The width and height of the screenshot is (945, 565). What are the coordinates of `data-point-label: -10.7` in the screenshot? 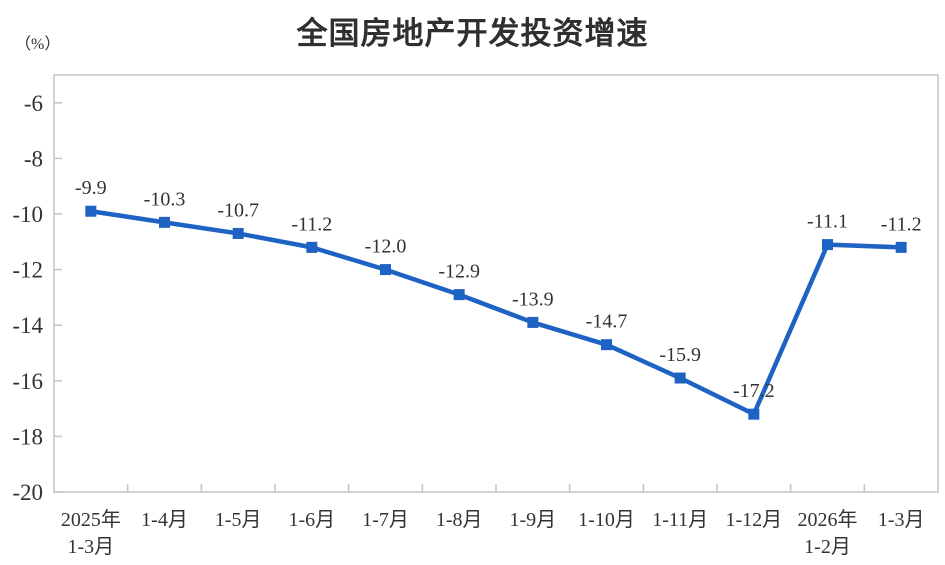 It's located at (238, 210).